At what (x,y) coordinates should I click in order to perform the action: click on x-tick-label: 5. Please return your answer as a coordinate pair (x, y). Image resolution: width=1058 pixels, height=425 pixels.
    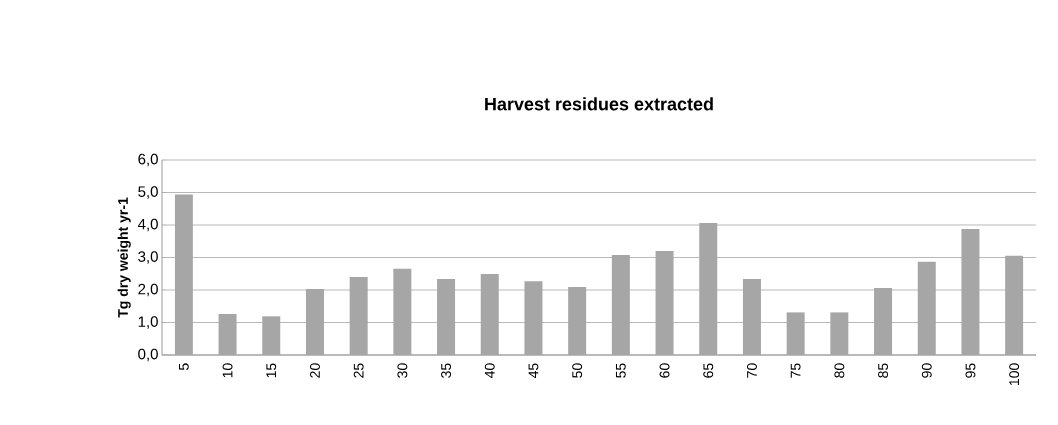
    Looking at the image, I should click on (183, 367).